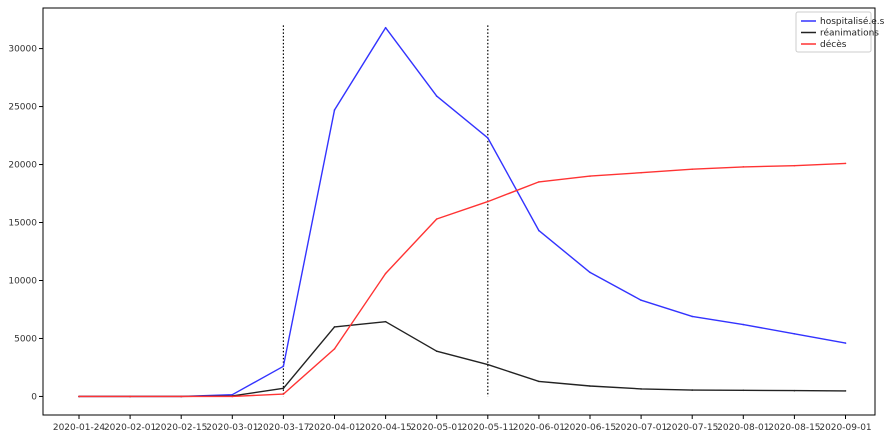  Describe the element at coordinates (488, 428) in the screenshot. I see `x-tick-label: 2020-05-11` at that location.